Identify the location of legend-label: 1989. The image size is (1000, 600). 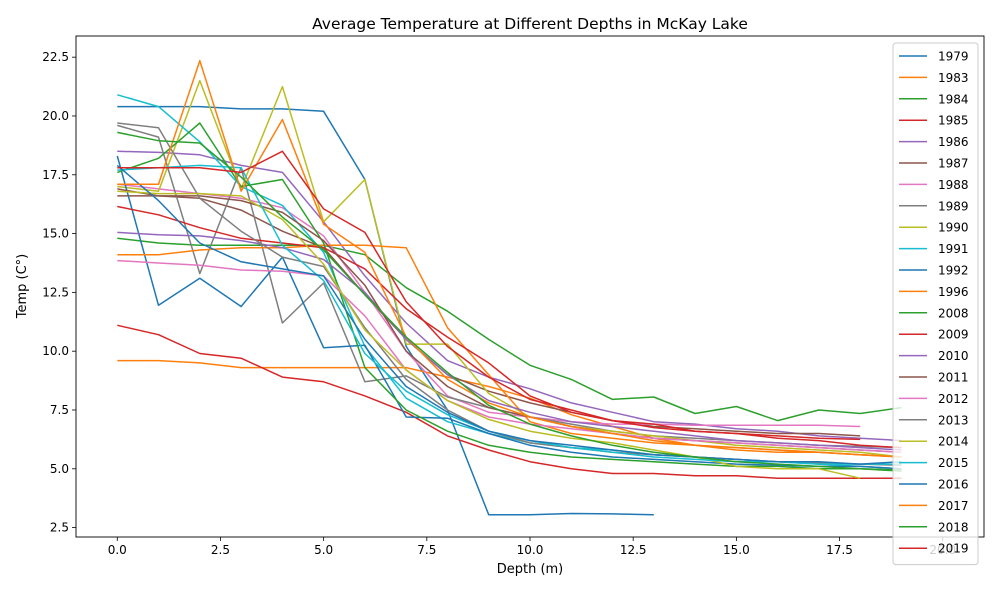
(953, 206).